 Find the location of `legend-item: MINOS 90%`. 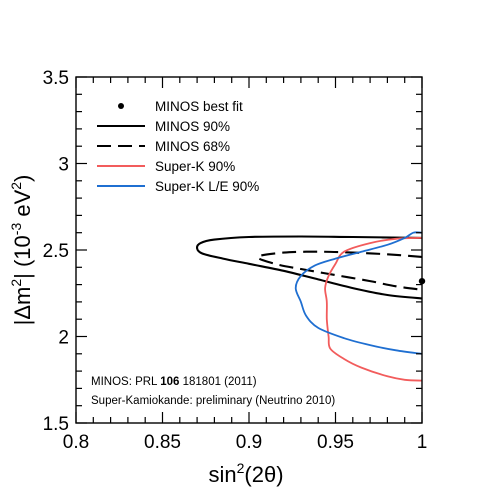

legend-item: MINOS 90% is located at coordinates (163, 126).